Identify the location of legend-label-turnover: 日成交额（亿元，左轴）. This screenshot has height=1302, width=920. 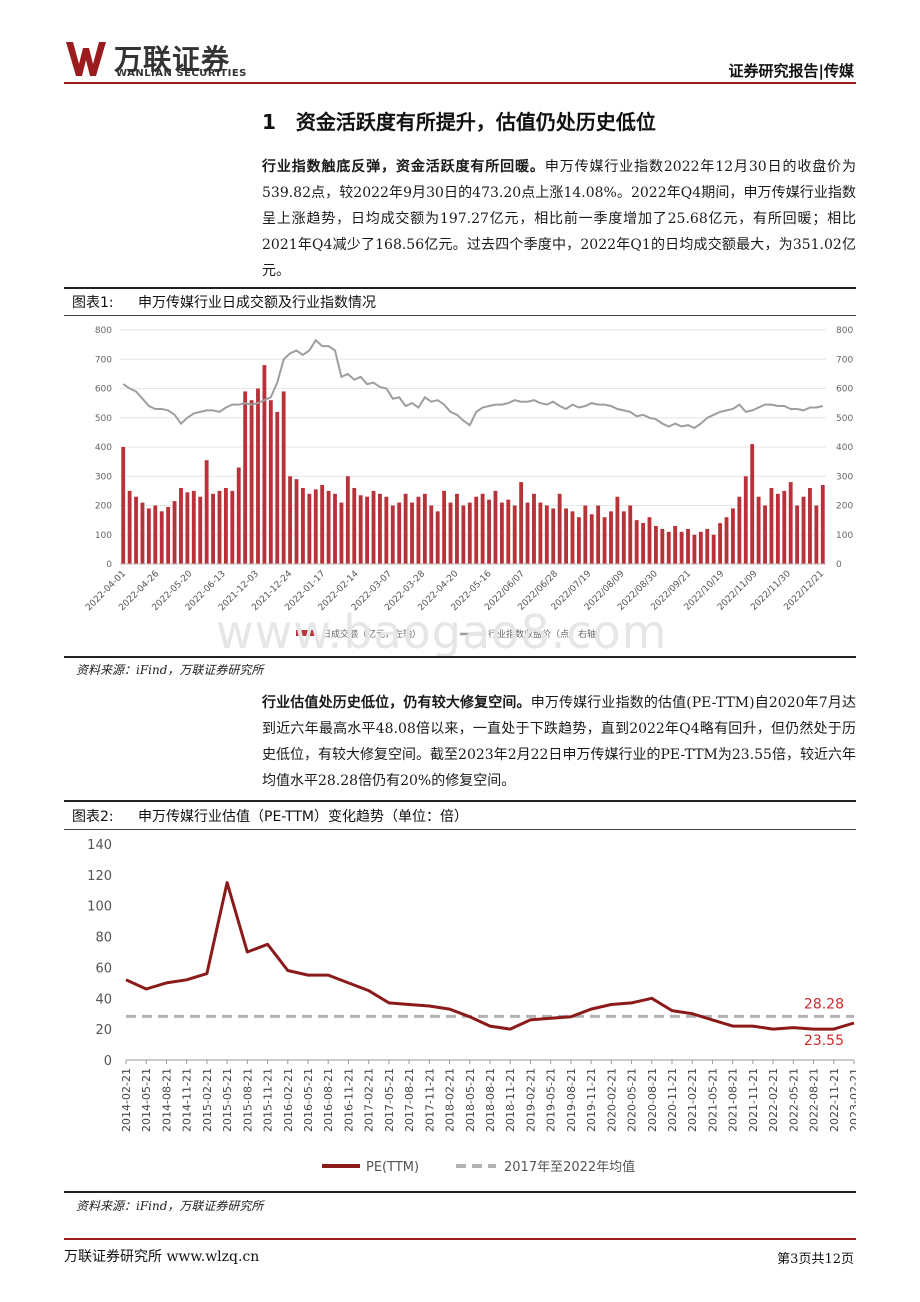
(371, 634).